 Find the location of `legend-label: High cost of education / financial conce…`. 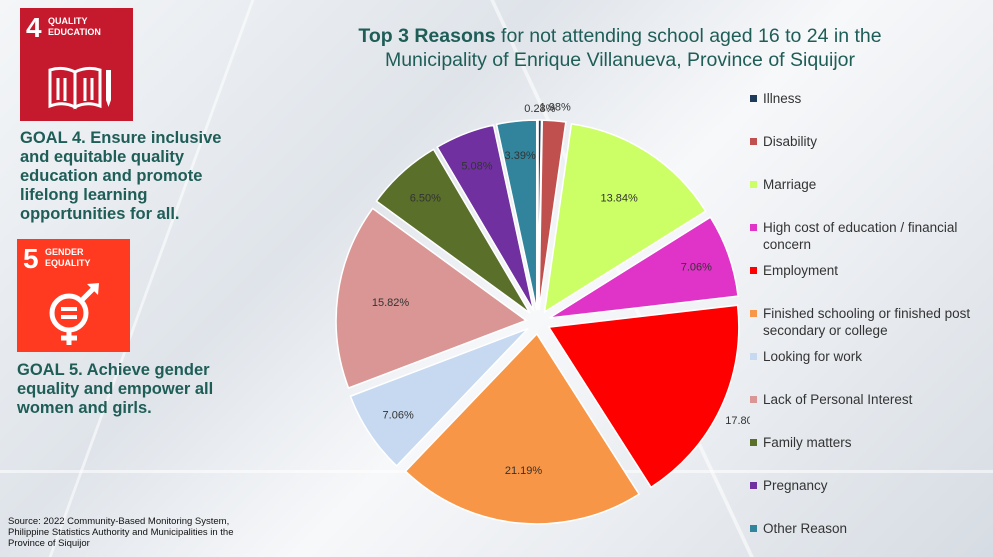

legend-label: High cost of education / financial conce… is located at coordinates (860, 236).